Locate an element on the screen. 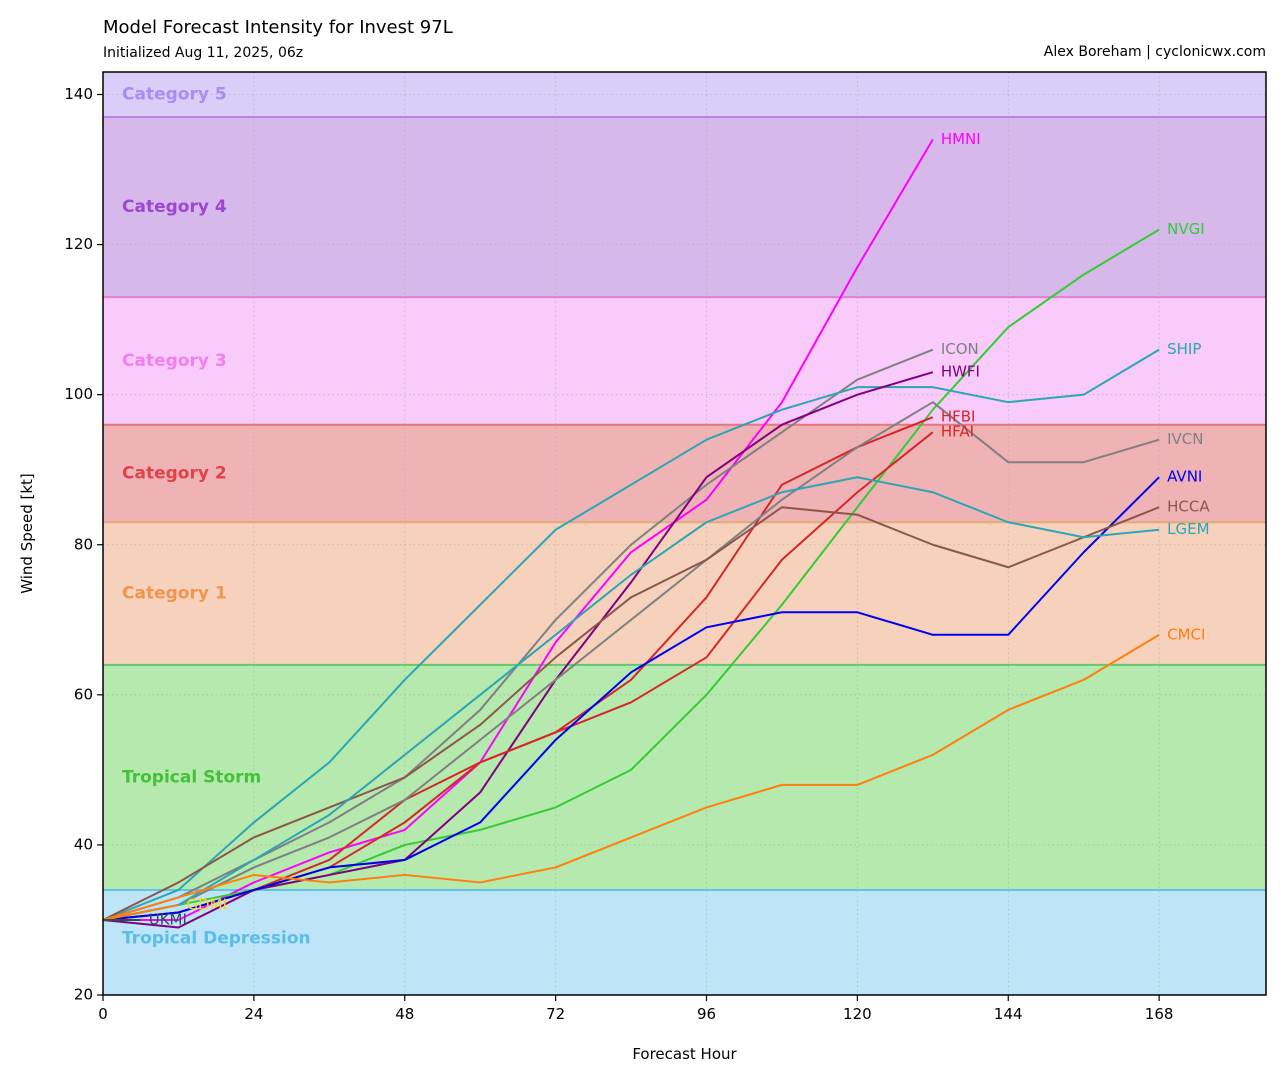 The height and width of the screenshot is (1083, 1285). x-axis-label: Forecast Hour is located at coordinates (684, 1054).